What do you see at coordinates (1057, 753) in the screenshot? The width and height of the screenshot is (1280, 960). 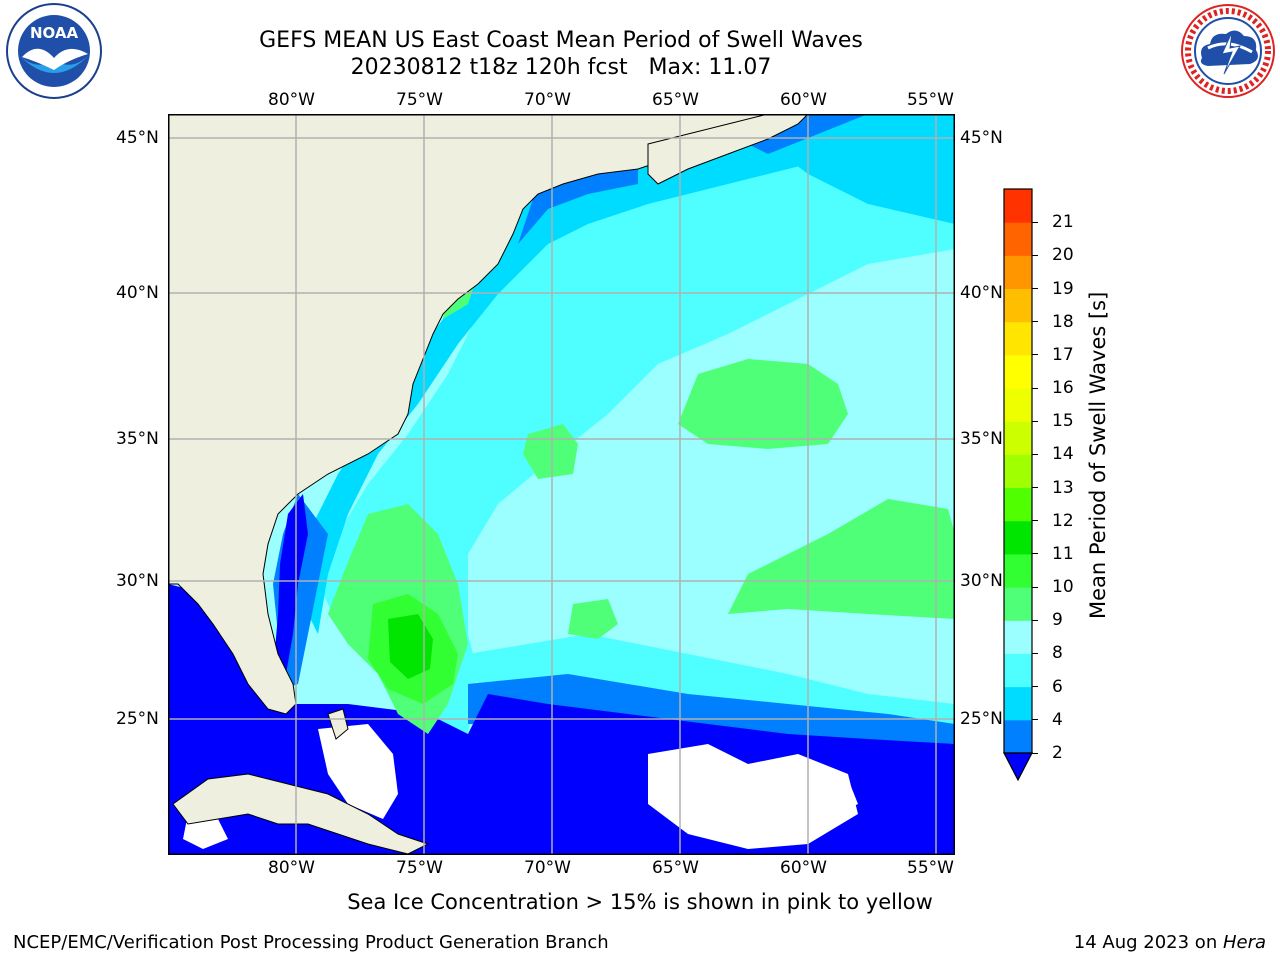 I see `colorbar-tick-label: 2` at bounding box center [1057, 753].